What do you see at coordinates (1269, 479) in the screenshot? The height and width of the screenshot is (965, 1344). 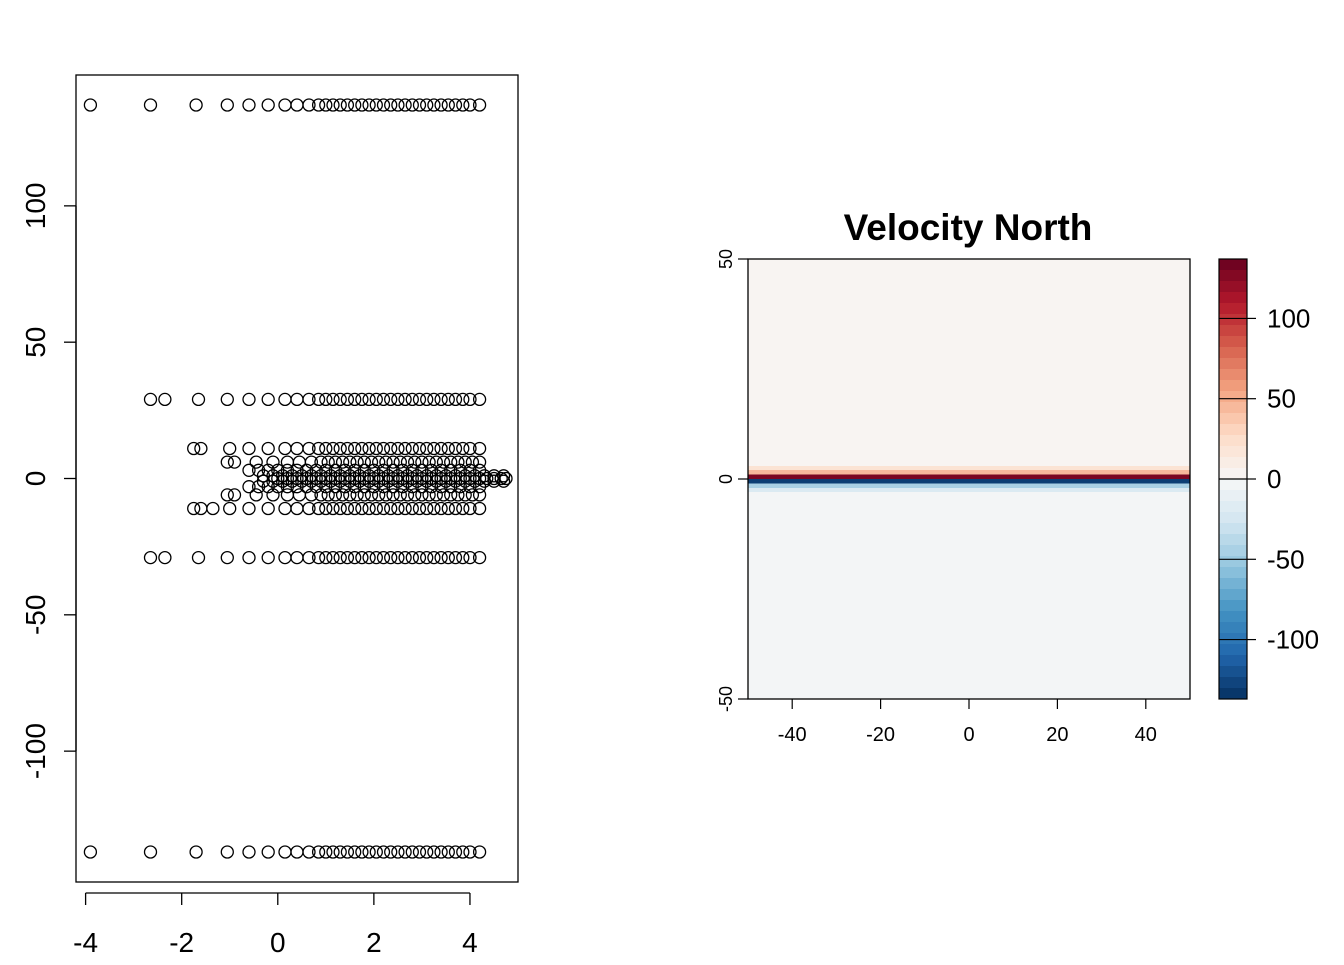 I see `colorbar-axis: 100 50 0 -50 -100` at bounding box center [1269, 479].